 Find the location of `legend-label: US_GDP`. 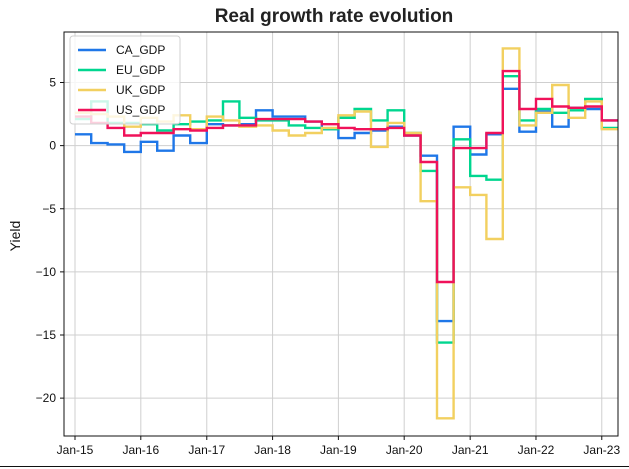

legend-label: US_GDP is located at coordinates (140, 110).